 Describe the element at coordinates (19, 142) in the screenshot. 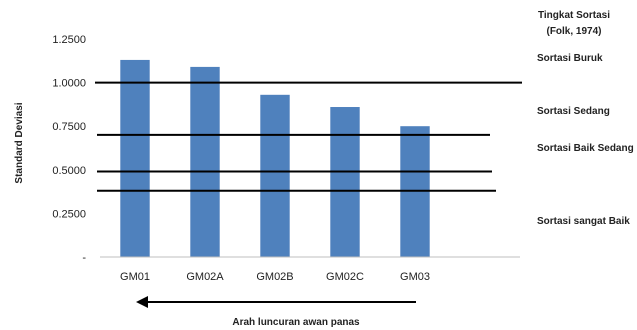

I see `y-axis-label: Standard Deviasi` at that location.